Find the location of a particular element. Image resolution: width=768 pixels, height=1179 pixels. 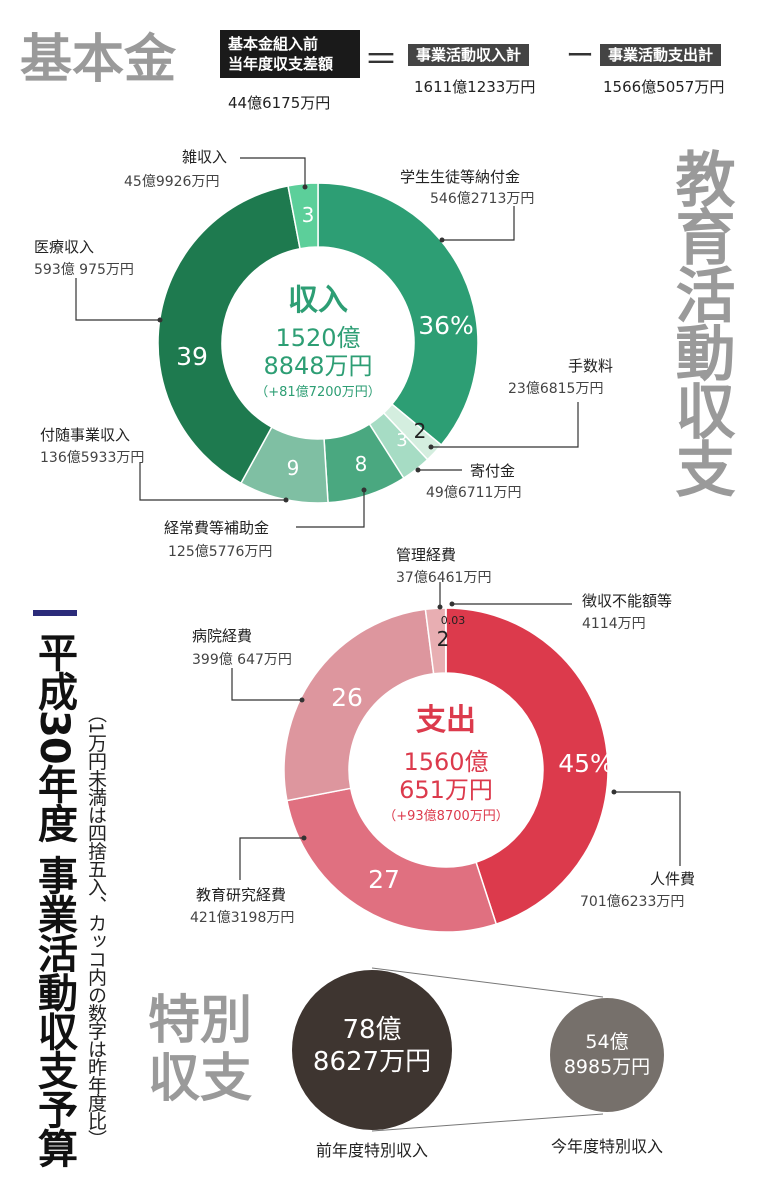

value-zatsu: 45億9926万円 is located at coordinates (171, 182).